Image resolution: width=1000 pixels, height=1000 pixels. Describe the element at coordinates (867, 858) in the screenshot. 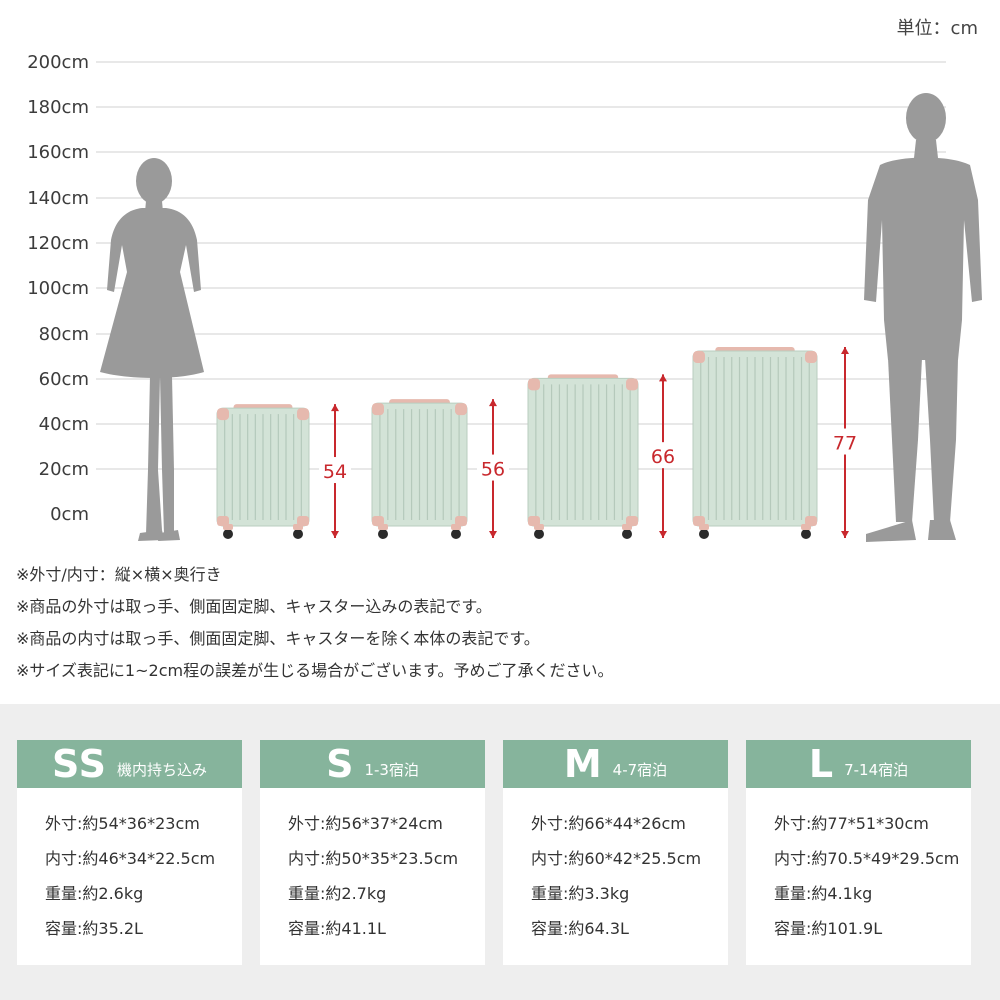

I see `spec-inner: 内寸:約70.5*49*29.5cm` at that location.